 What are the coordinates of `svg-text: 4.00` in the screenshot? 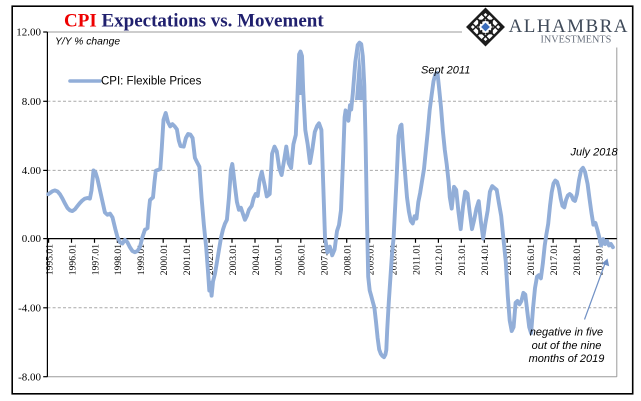 It's located at (32, 171).